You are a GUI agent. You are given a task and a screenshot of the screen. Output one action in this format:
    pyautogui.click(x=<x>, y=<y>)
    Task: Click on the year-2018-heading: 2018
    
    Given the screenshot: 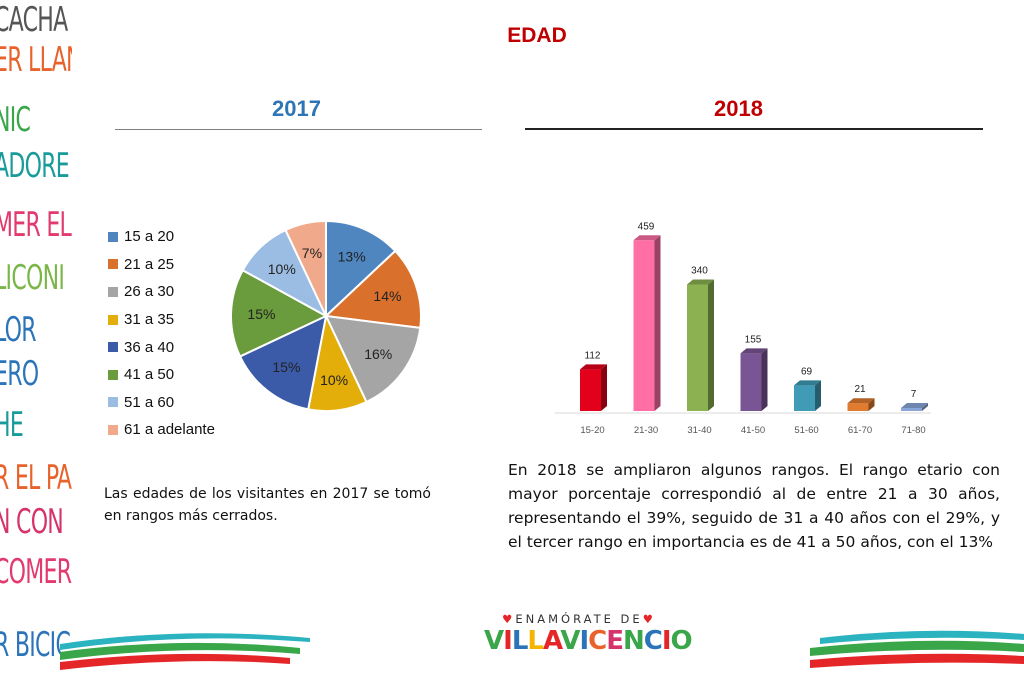 What is the action you would take?
    pyautogui.click(x=738, y=108)
    